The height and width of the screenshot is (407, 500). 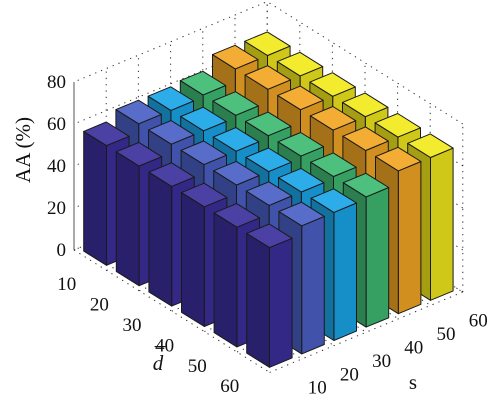 I want to click on d-tick-label: 20, so click(x=99, y=305).